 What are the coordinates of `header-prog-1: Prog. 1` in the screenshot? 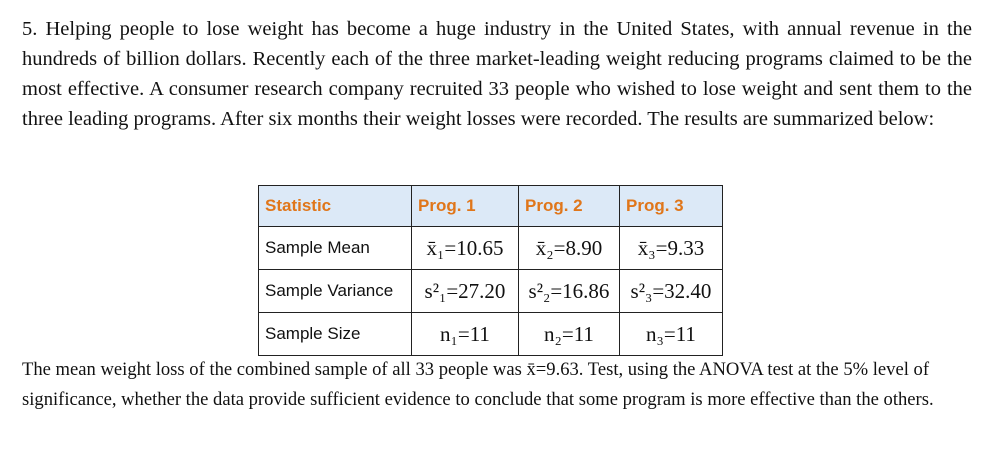 It's located at (465, 206).